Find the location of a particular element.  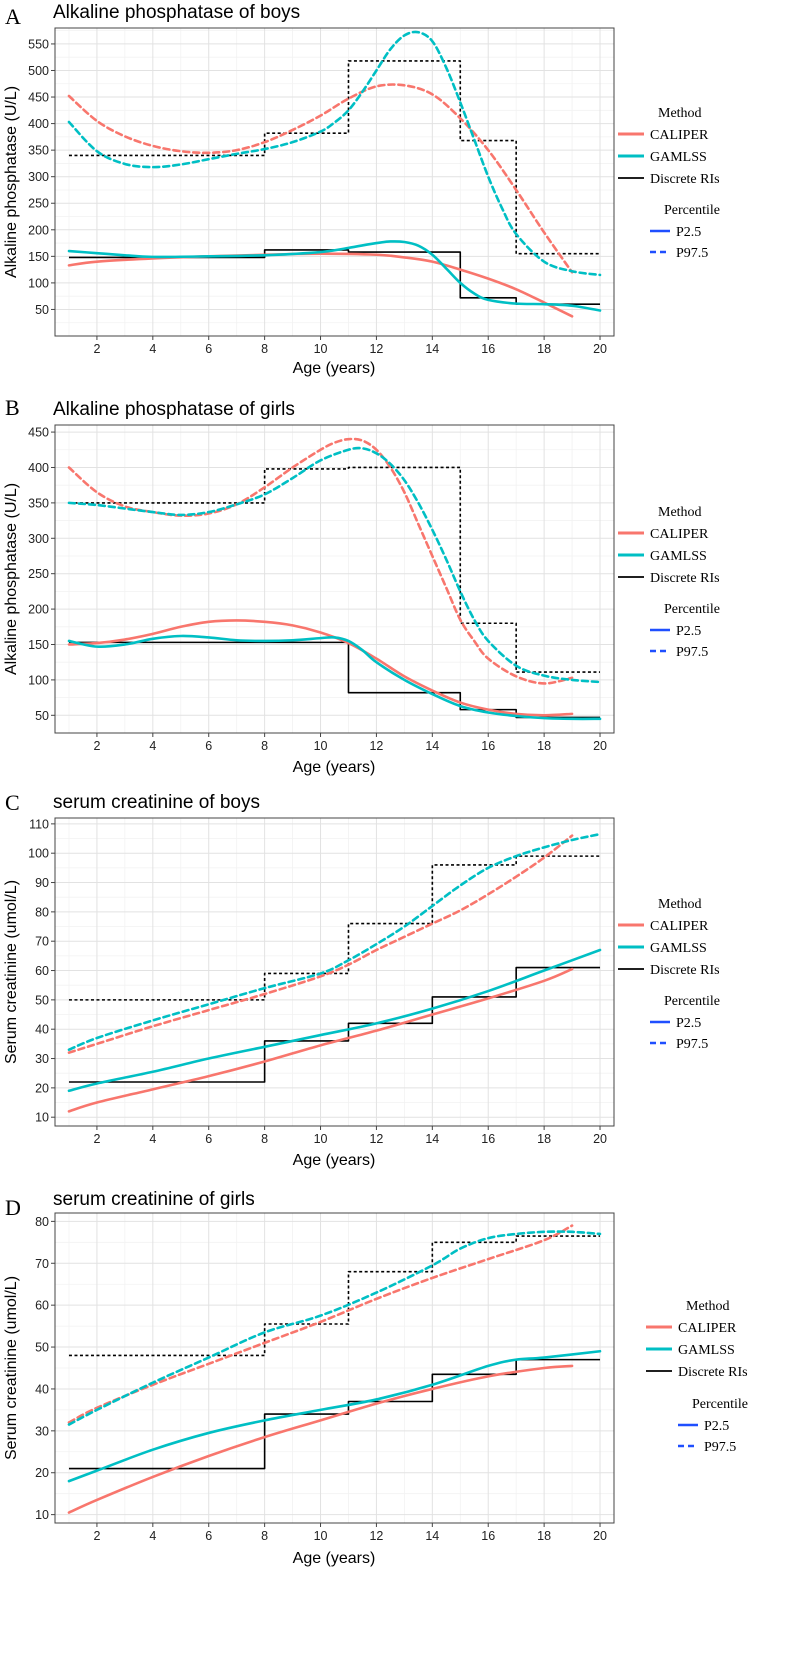

y-tick-label: 90 is located at coordinates (42, 883).